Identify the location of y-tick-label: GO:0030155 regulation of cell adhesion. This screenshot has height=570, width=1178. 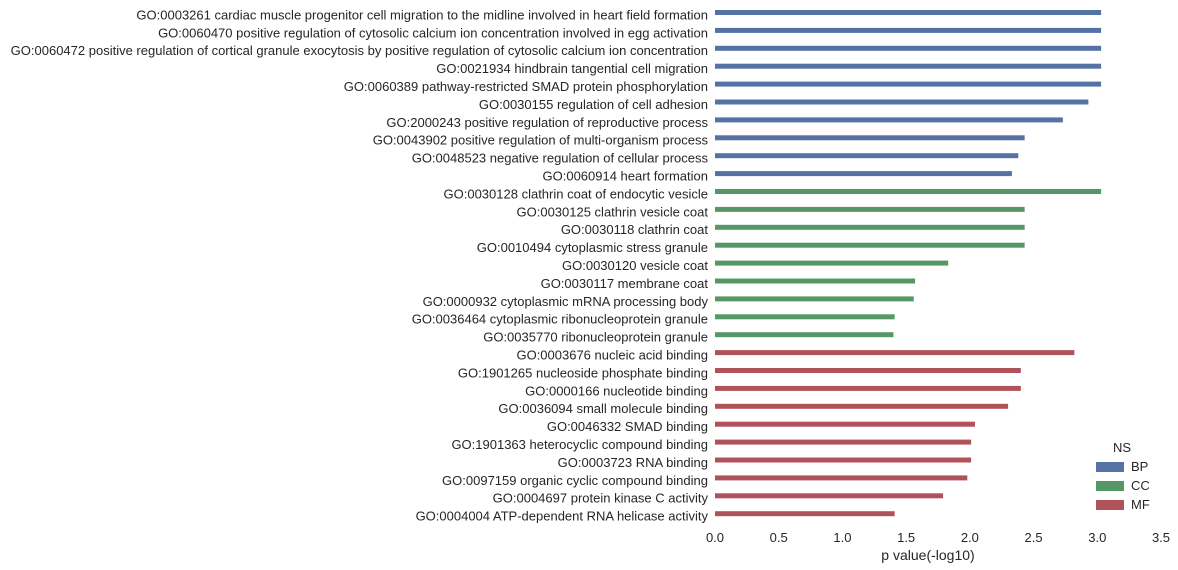
(593, 104).